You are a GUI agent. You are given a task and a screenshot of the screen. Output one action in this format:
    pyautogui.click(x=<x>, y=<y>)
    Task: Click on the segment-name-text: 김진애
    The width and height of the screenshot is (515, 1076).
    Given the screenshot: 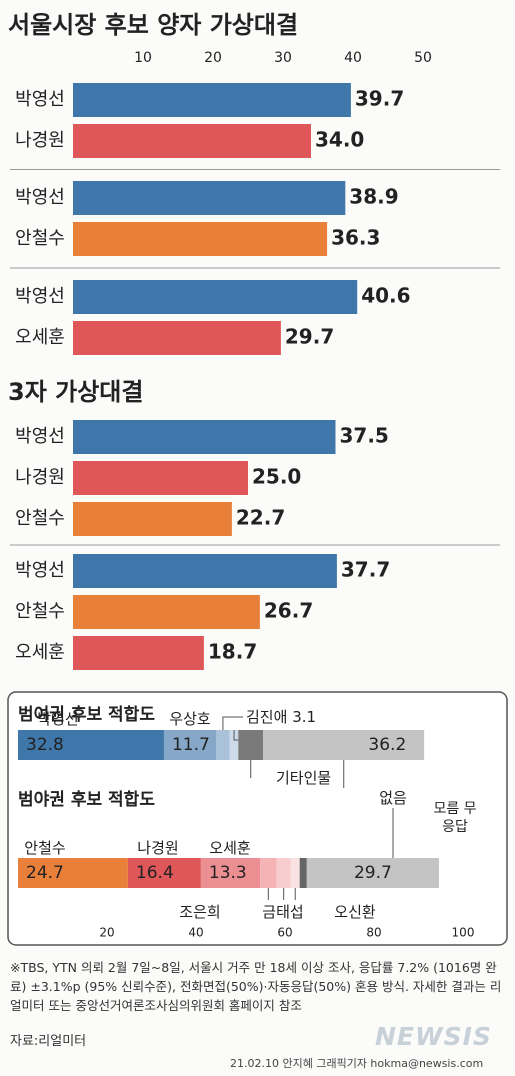 What is the action you would take?
    pyautogui.click(x=266, y=717)
    